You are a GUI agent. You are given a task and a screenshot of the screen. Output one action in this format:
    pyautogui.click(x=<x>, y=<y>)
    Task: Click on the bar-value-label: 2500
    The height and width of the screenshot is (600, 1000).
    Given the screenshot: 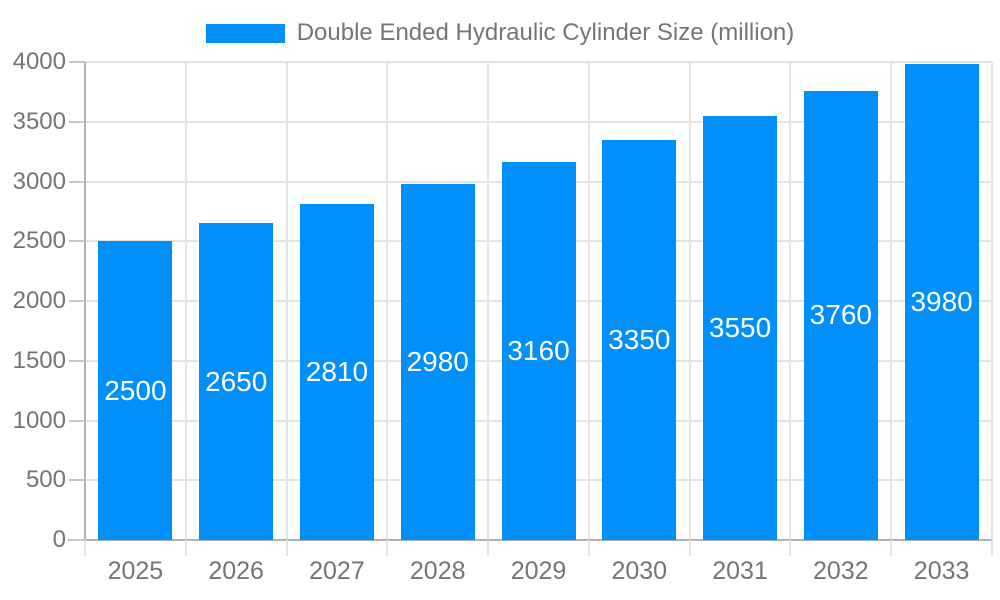 What is the action you would take?
    pyautogui.click(x=135, y=390)
    